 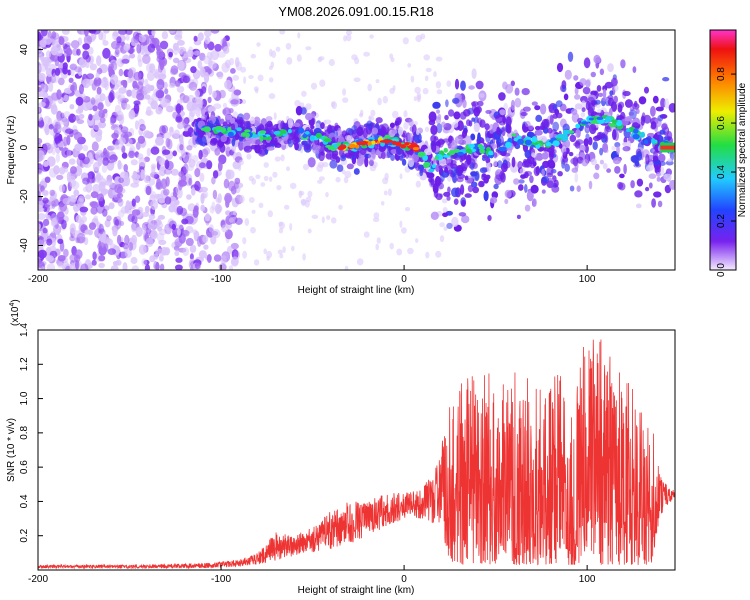 I want to click on spectrogram-y-tick-label: -40, so click(x=24, y=245).